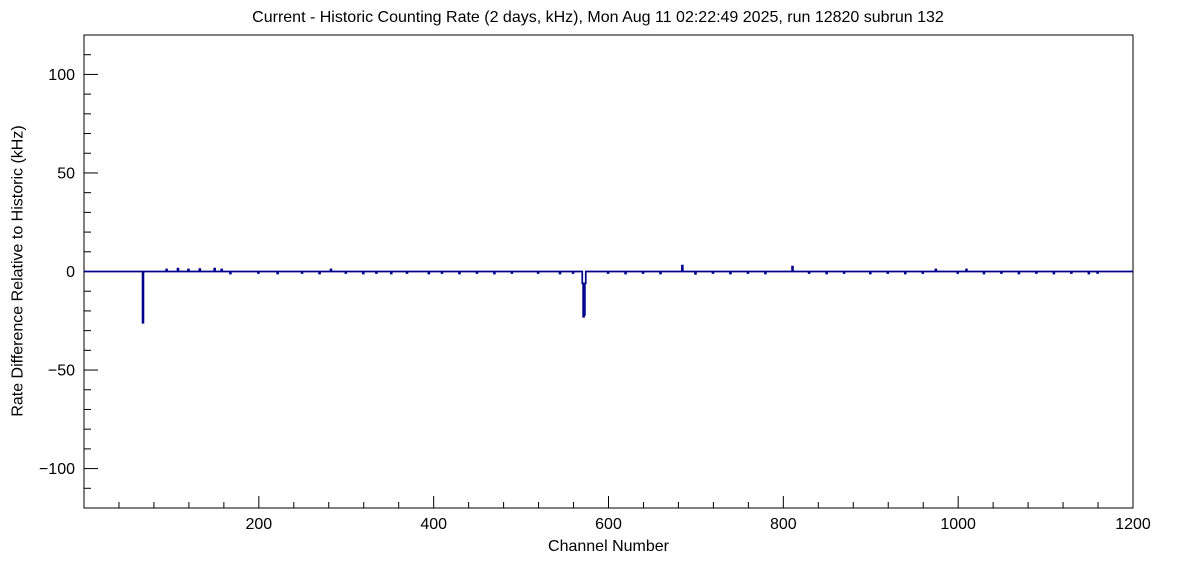  I want to click on x-tick-label: 800, so click(783, 524).